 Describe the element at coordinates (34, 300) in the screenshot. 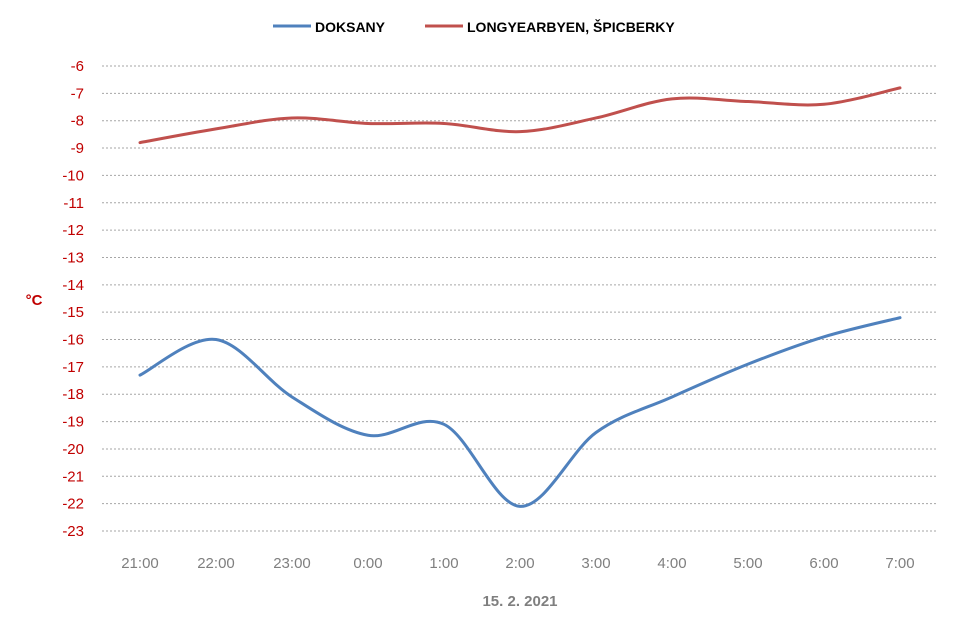

I see `y-axis-label: °C` at that location.